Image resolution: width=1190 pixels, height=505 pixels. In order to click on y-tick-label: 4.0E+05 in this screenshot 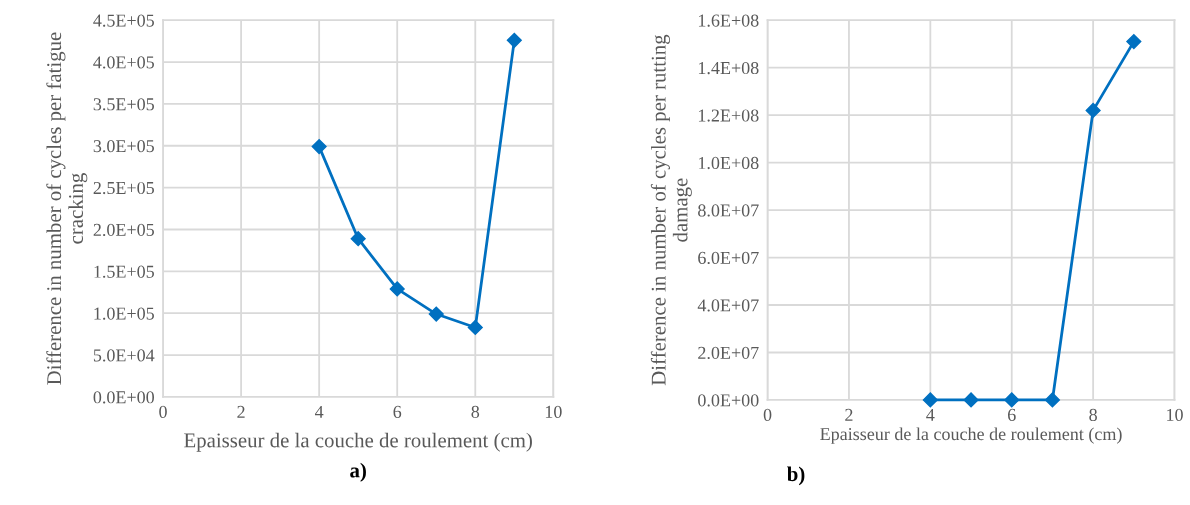, I will do `click(123, 62)`.